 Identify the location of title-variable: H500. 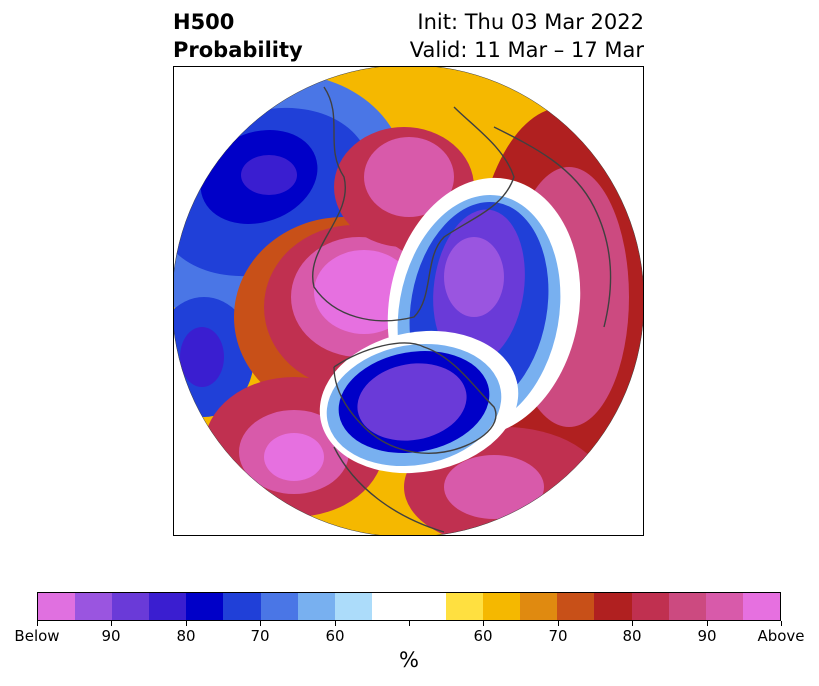
(204, 22).